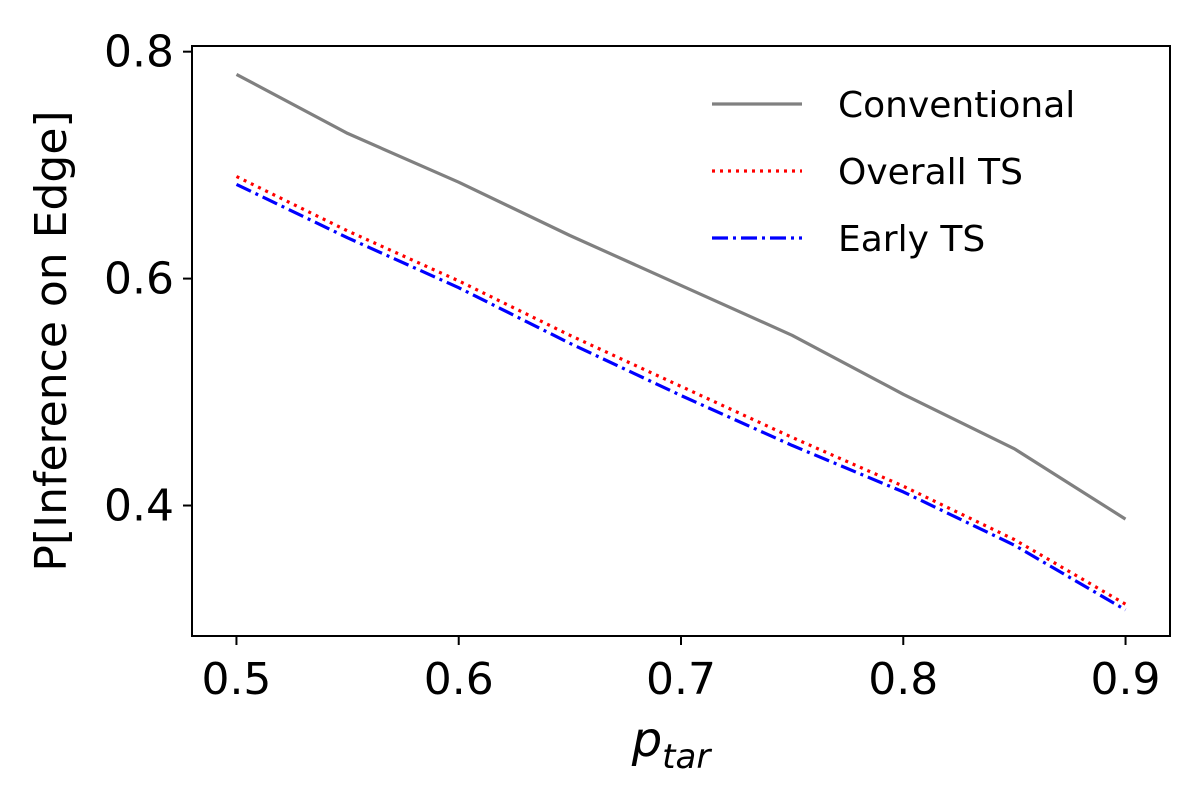 The image size is (1200, 800). Describe the element at coordinates (681, 679) in the screenshot. I see `x-tick-label: 0.7` at that location.